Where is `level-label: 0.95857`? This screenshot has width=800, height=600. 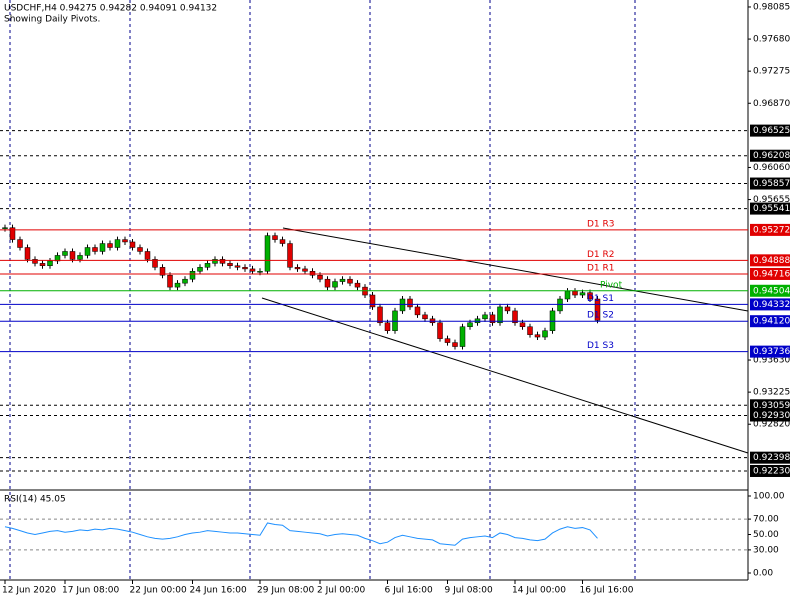
level-label: 0.95857 is located at coordinates (771, 184).